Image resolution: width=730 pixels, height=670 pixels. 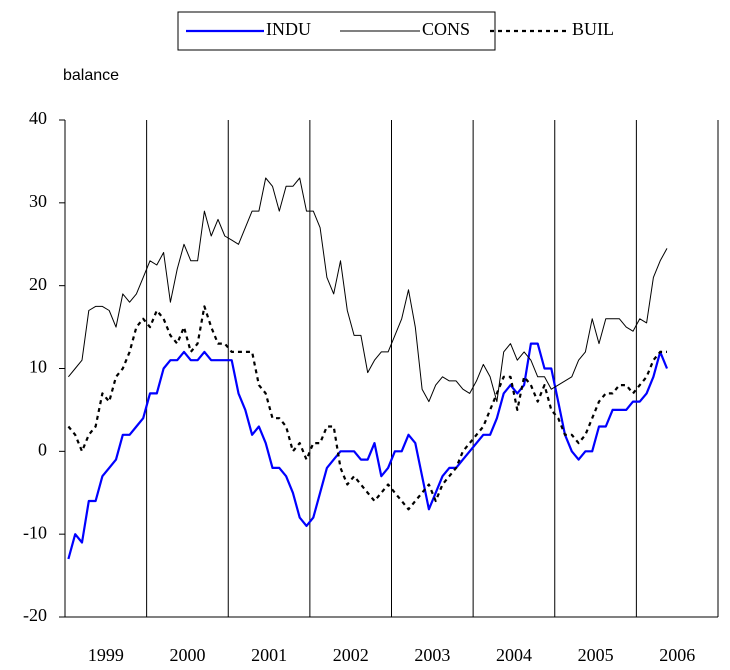 What do you see at coordinates (187, 655) in the screenshot?
I see `x-tick-label: 2000` at bounding box center [187, 655].